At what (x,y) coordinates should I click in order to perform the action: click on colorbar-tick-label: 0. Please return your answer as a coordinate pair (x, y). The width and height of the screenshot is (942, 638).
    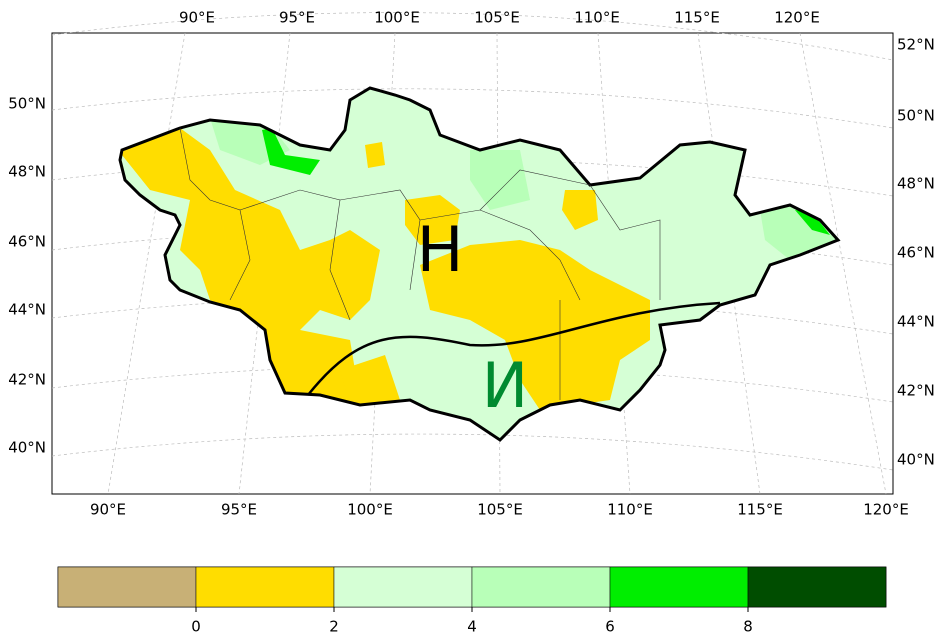
    Looking at the image, I should click on (196, 627).